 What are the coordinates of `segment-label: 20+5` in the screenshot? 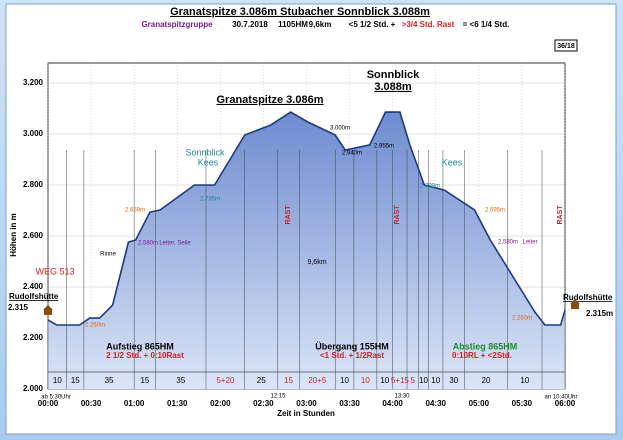 It's located at (317, 380).